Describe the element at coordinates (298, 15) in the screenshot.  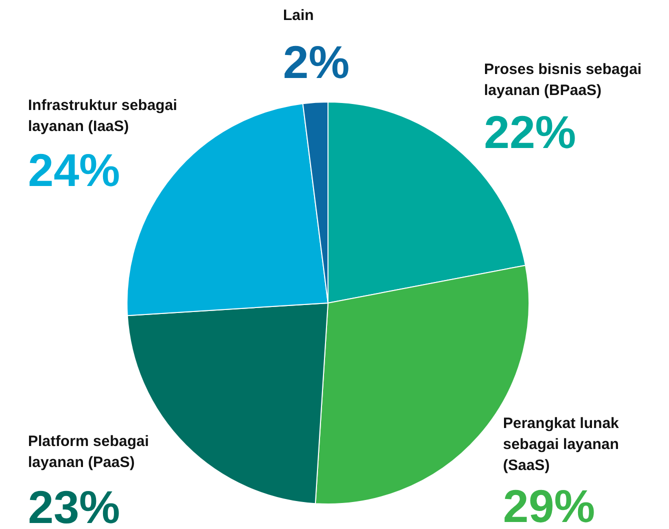
I see `slice-label: Lain` at that location.